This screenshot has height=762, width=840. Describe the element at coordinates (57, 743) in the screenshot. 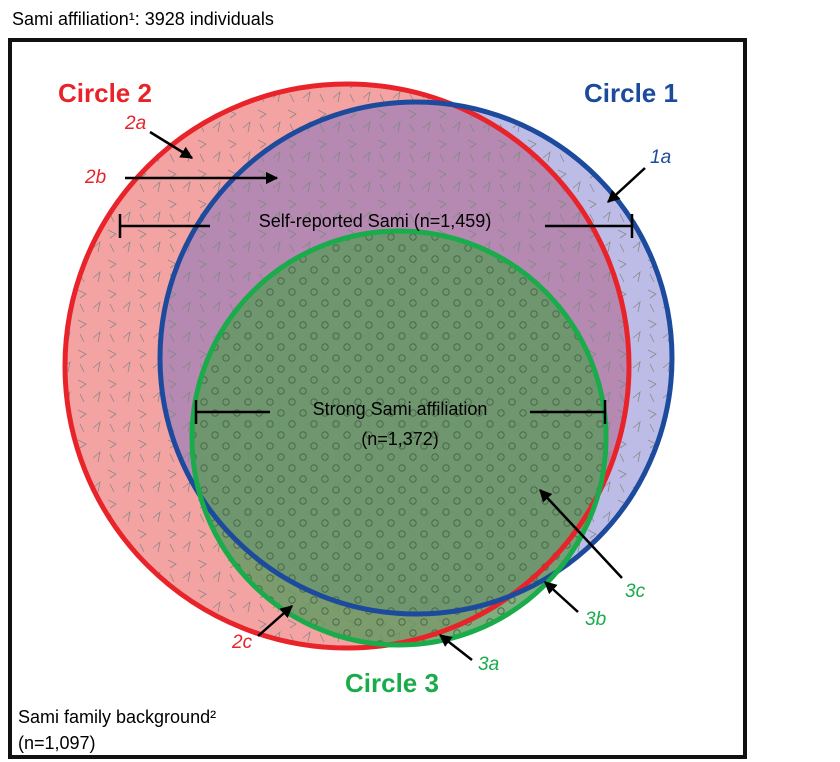

I see `outer-label: (n=1,097)` at that location.